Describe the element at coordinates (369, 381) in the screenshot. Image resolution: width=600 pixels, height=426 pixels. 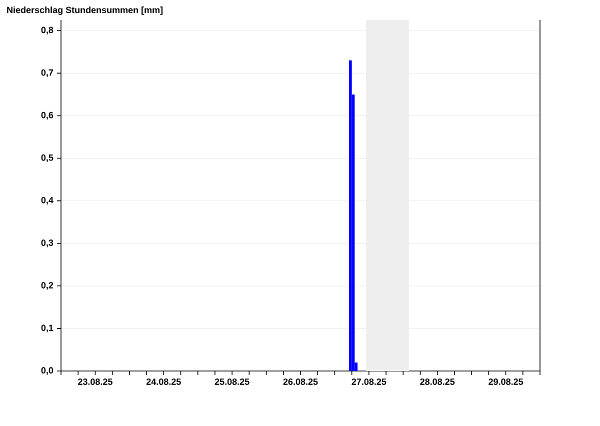
I see `x-tick-label: 27.08.25` at that location.